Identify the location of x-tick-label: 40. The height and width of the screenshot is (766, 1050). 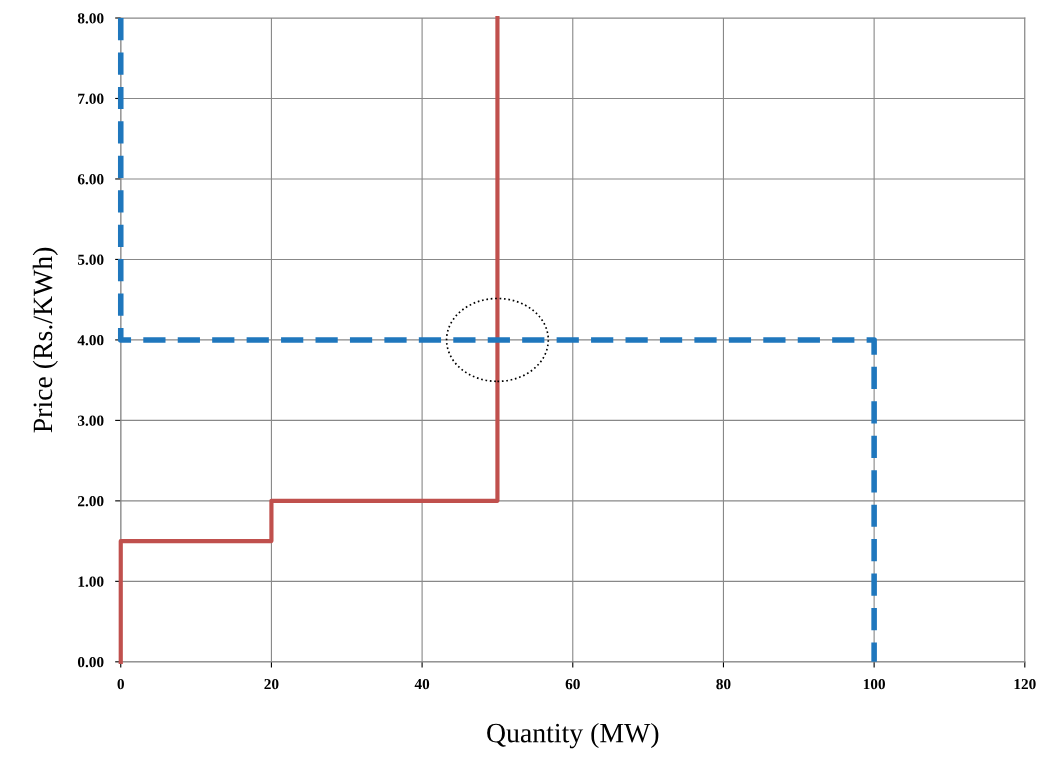
(422, 684).